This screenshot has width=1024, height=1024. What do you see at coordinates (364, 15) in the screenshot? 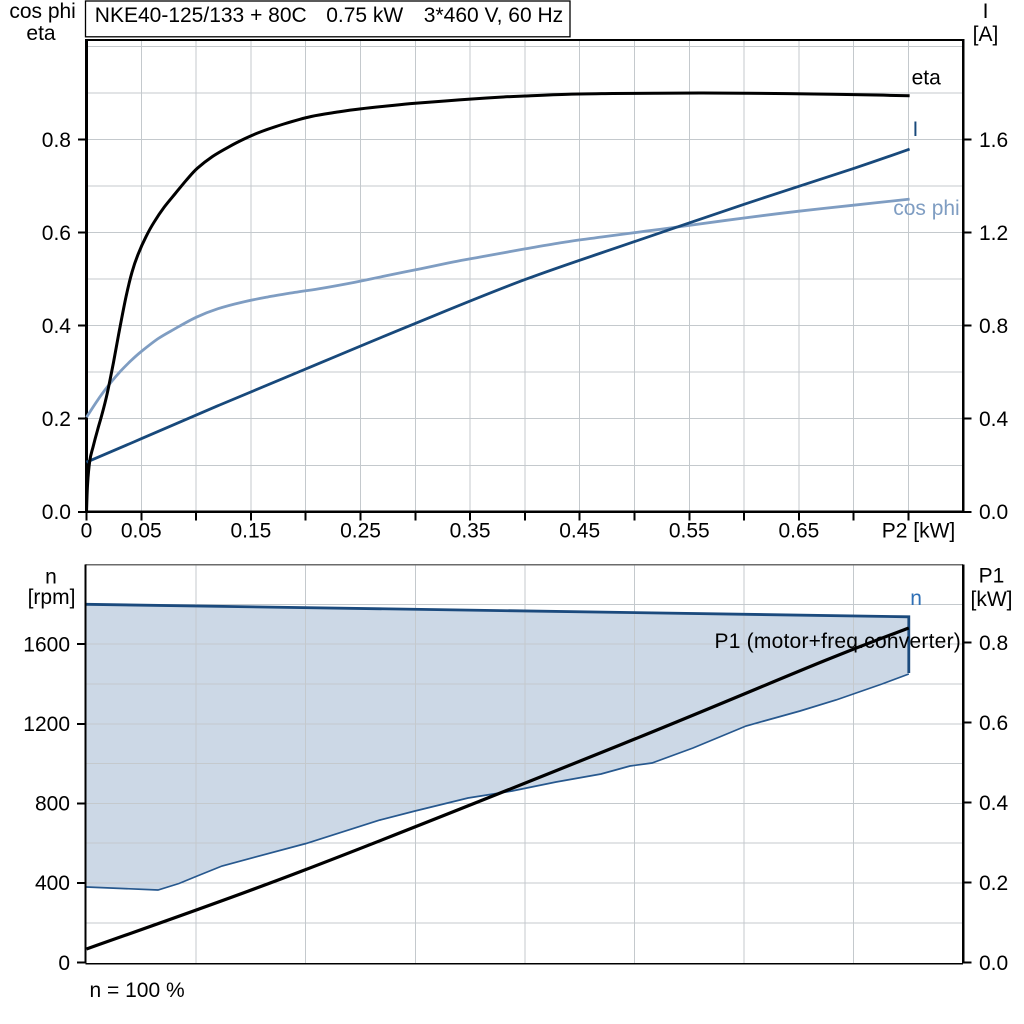
I see `svg-text: 0.75 kW` at bounding box center [364, 15].